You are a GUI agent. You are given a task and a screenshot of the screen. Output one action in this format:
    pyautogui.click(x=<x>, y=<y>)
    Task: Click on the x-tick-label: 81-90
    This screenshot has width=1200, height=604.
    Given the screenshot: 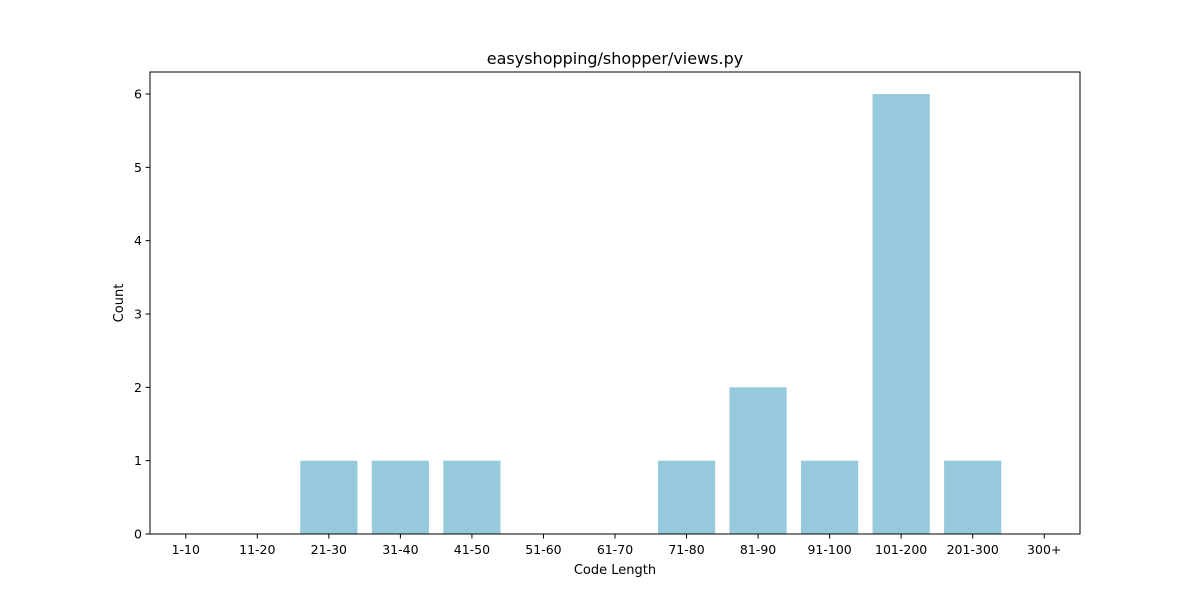 What is the action you would take?
    pyautogui.click(x=758, y=549)
    